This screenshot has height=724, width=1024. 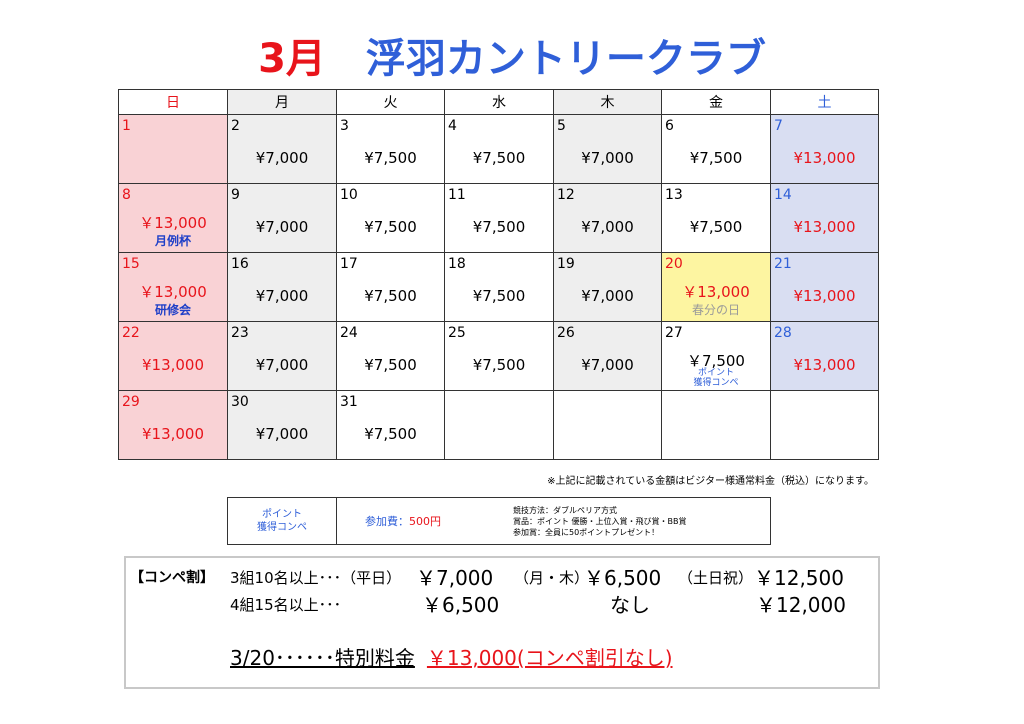 I want to click on day-number: 15, so click(x=131, y=264).